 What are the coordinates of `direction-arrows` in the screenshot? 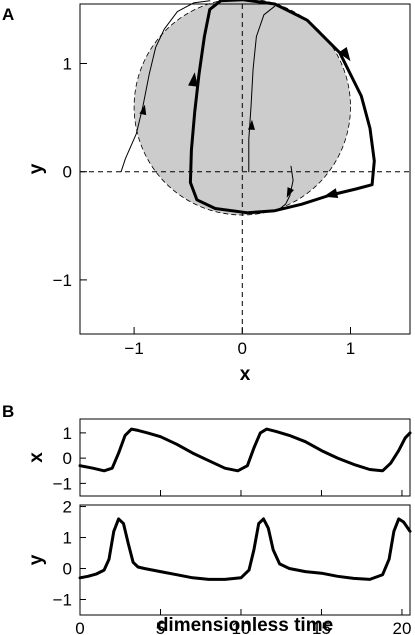 It's located at (245, 122).